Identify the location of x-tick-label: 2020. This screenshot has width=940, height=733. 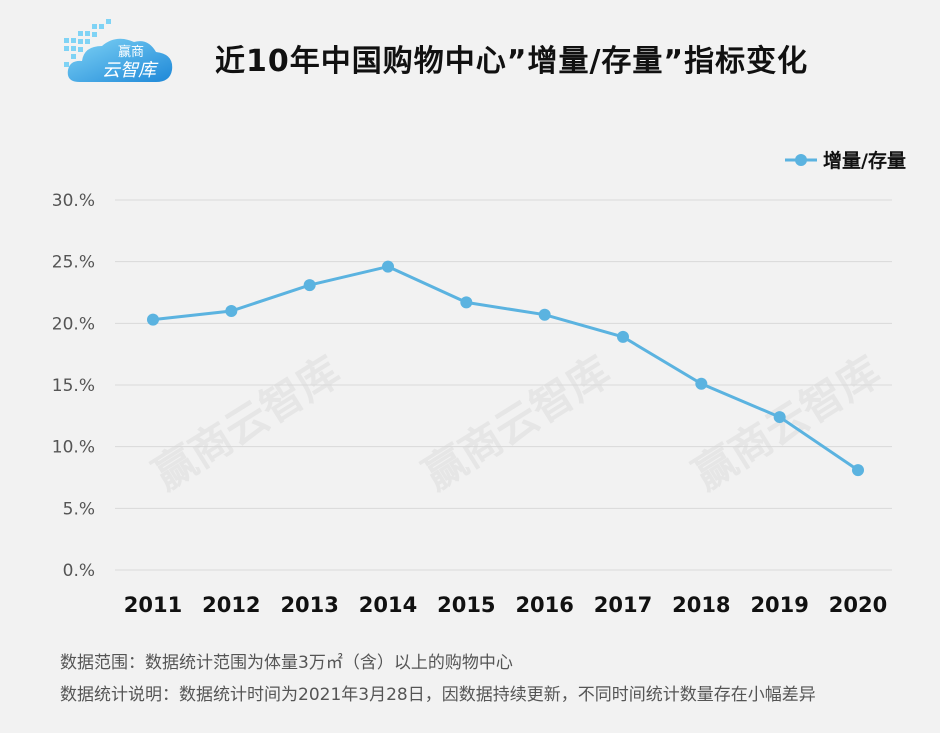
(858, 605).